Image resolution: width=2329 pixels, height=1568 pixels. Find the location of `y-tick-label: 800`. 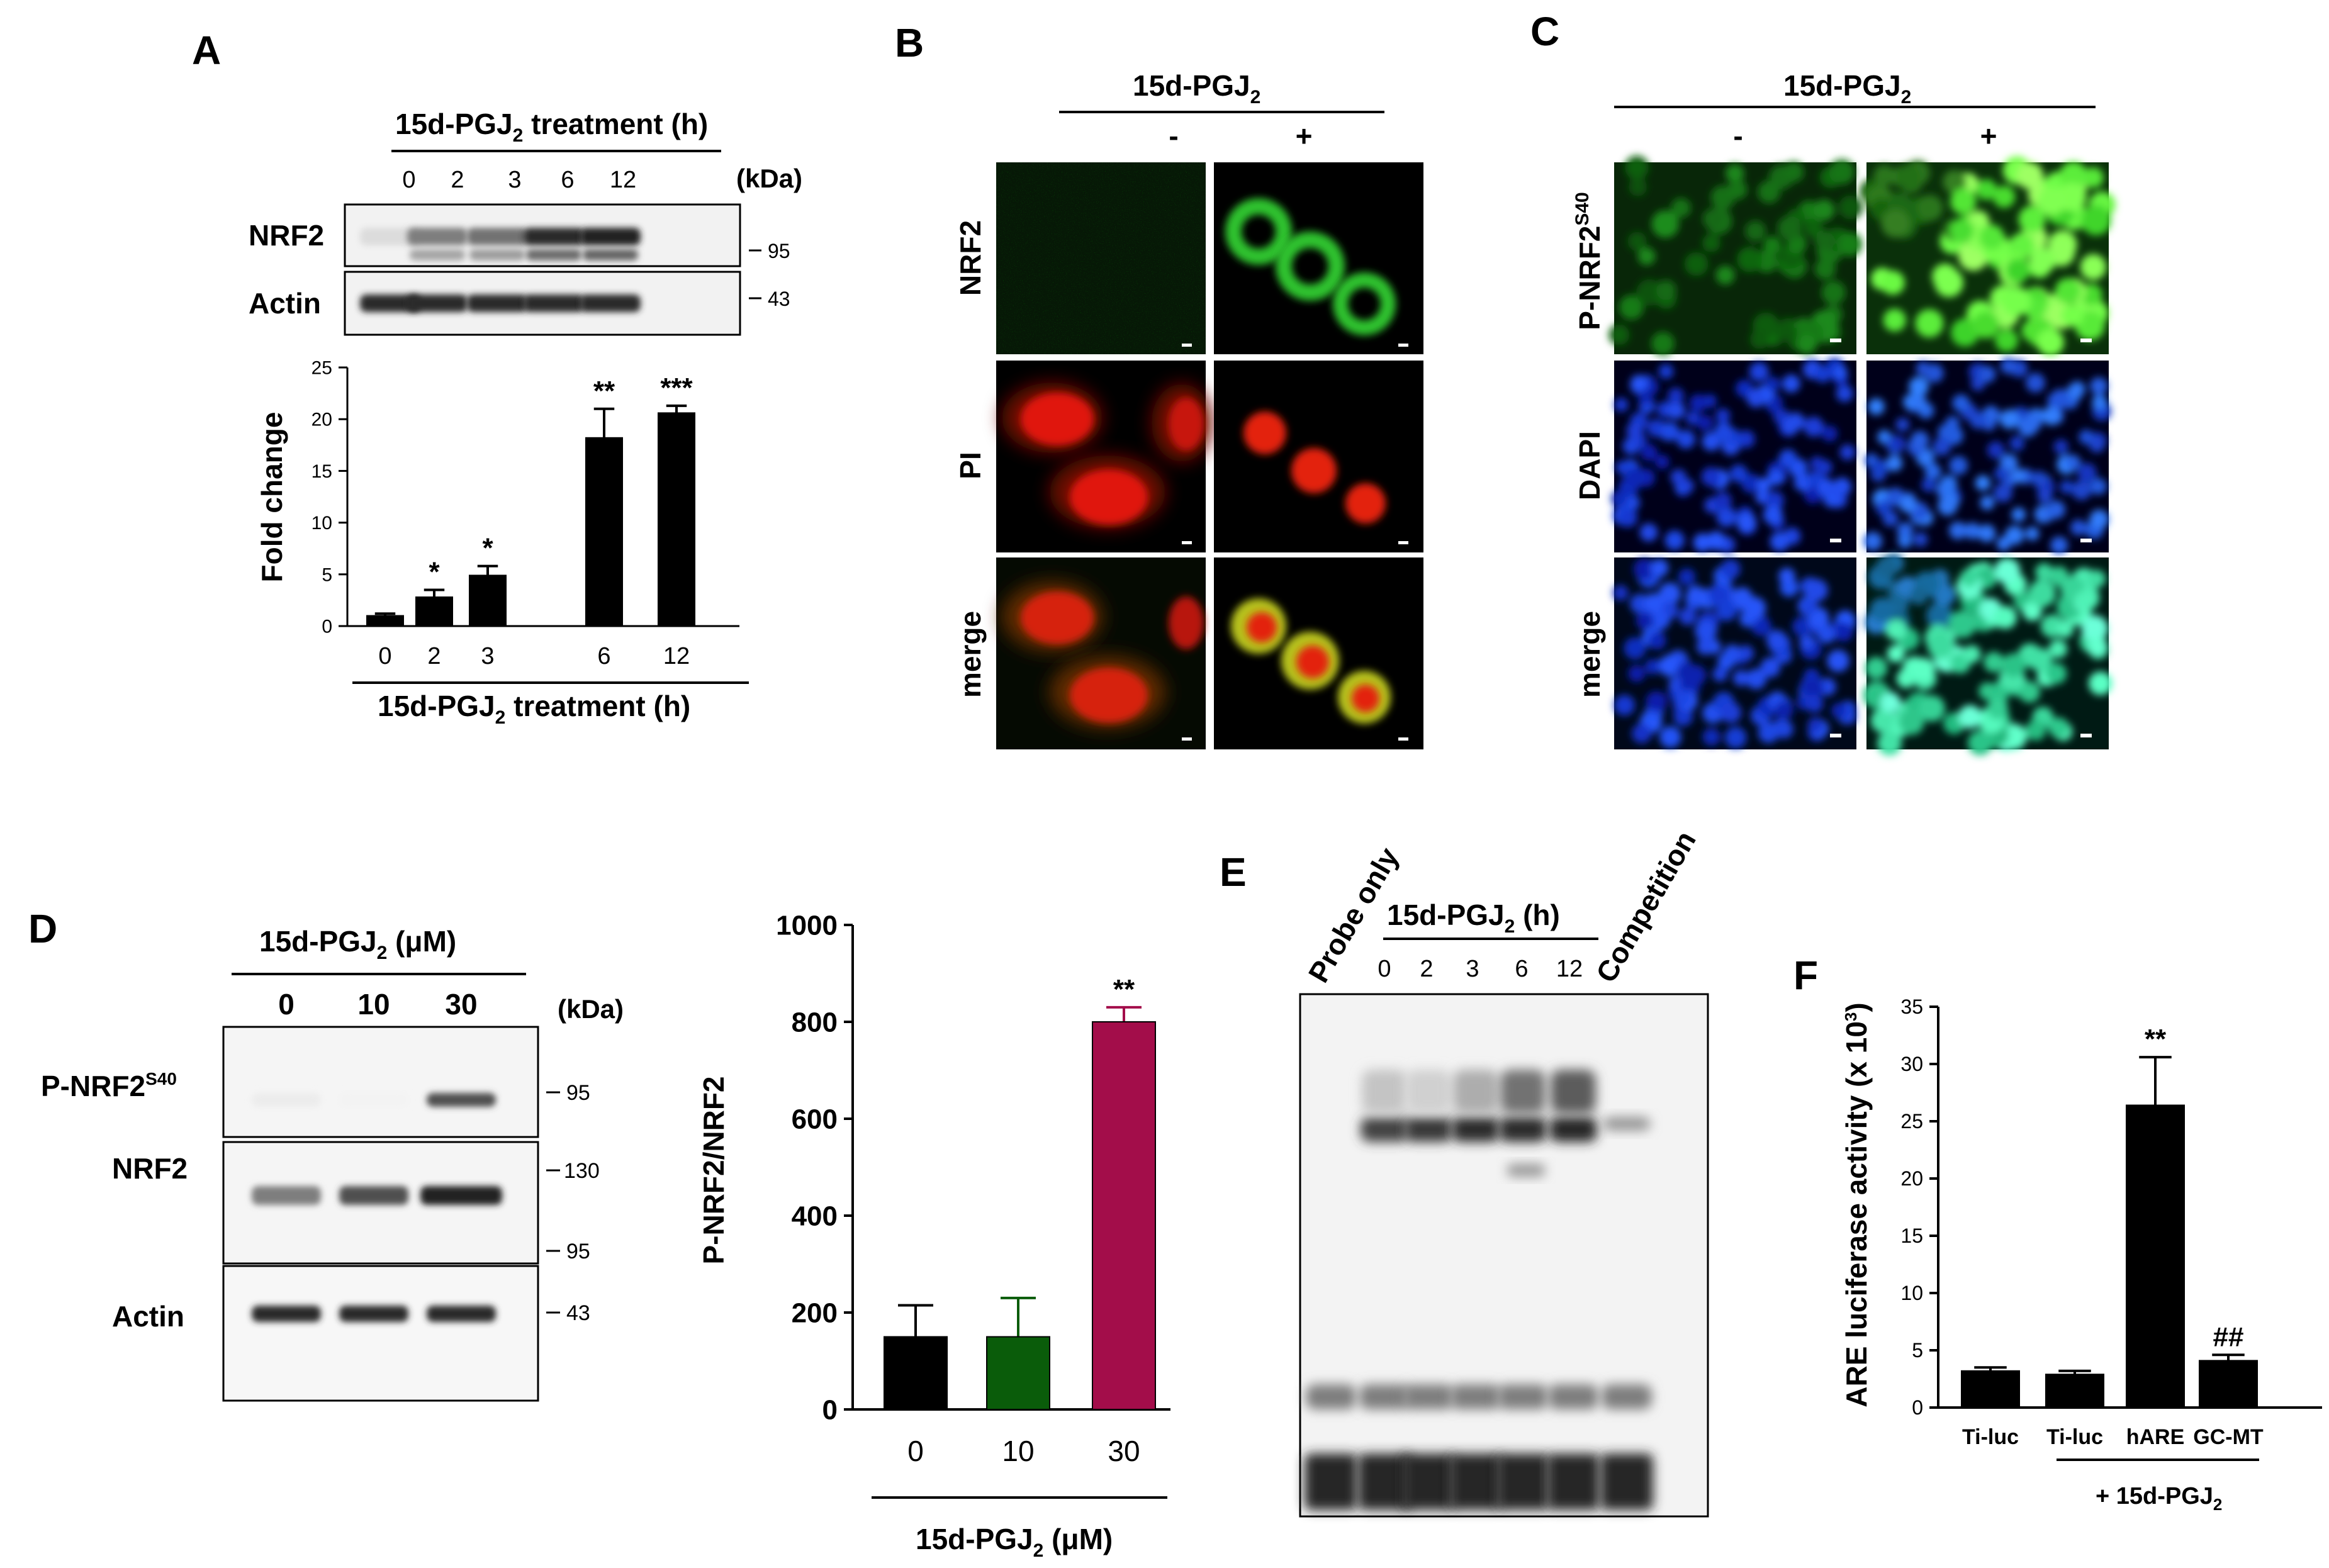

y-tick-label: 800 is located at coordinates (815, 1022).